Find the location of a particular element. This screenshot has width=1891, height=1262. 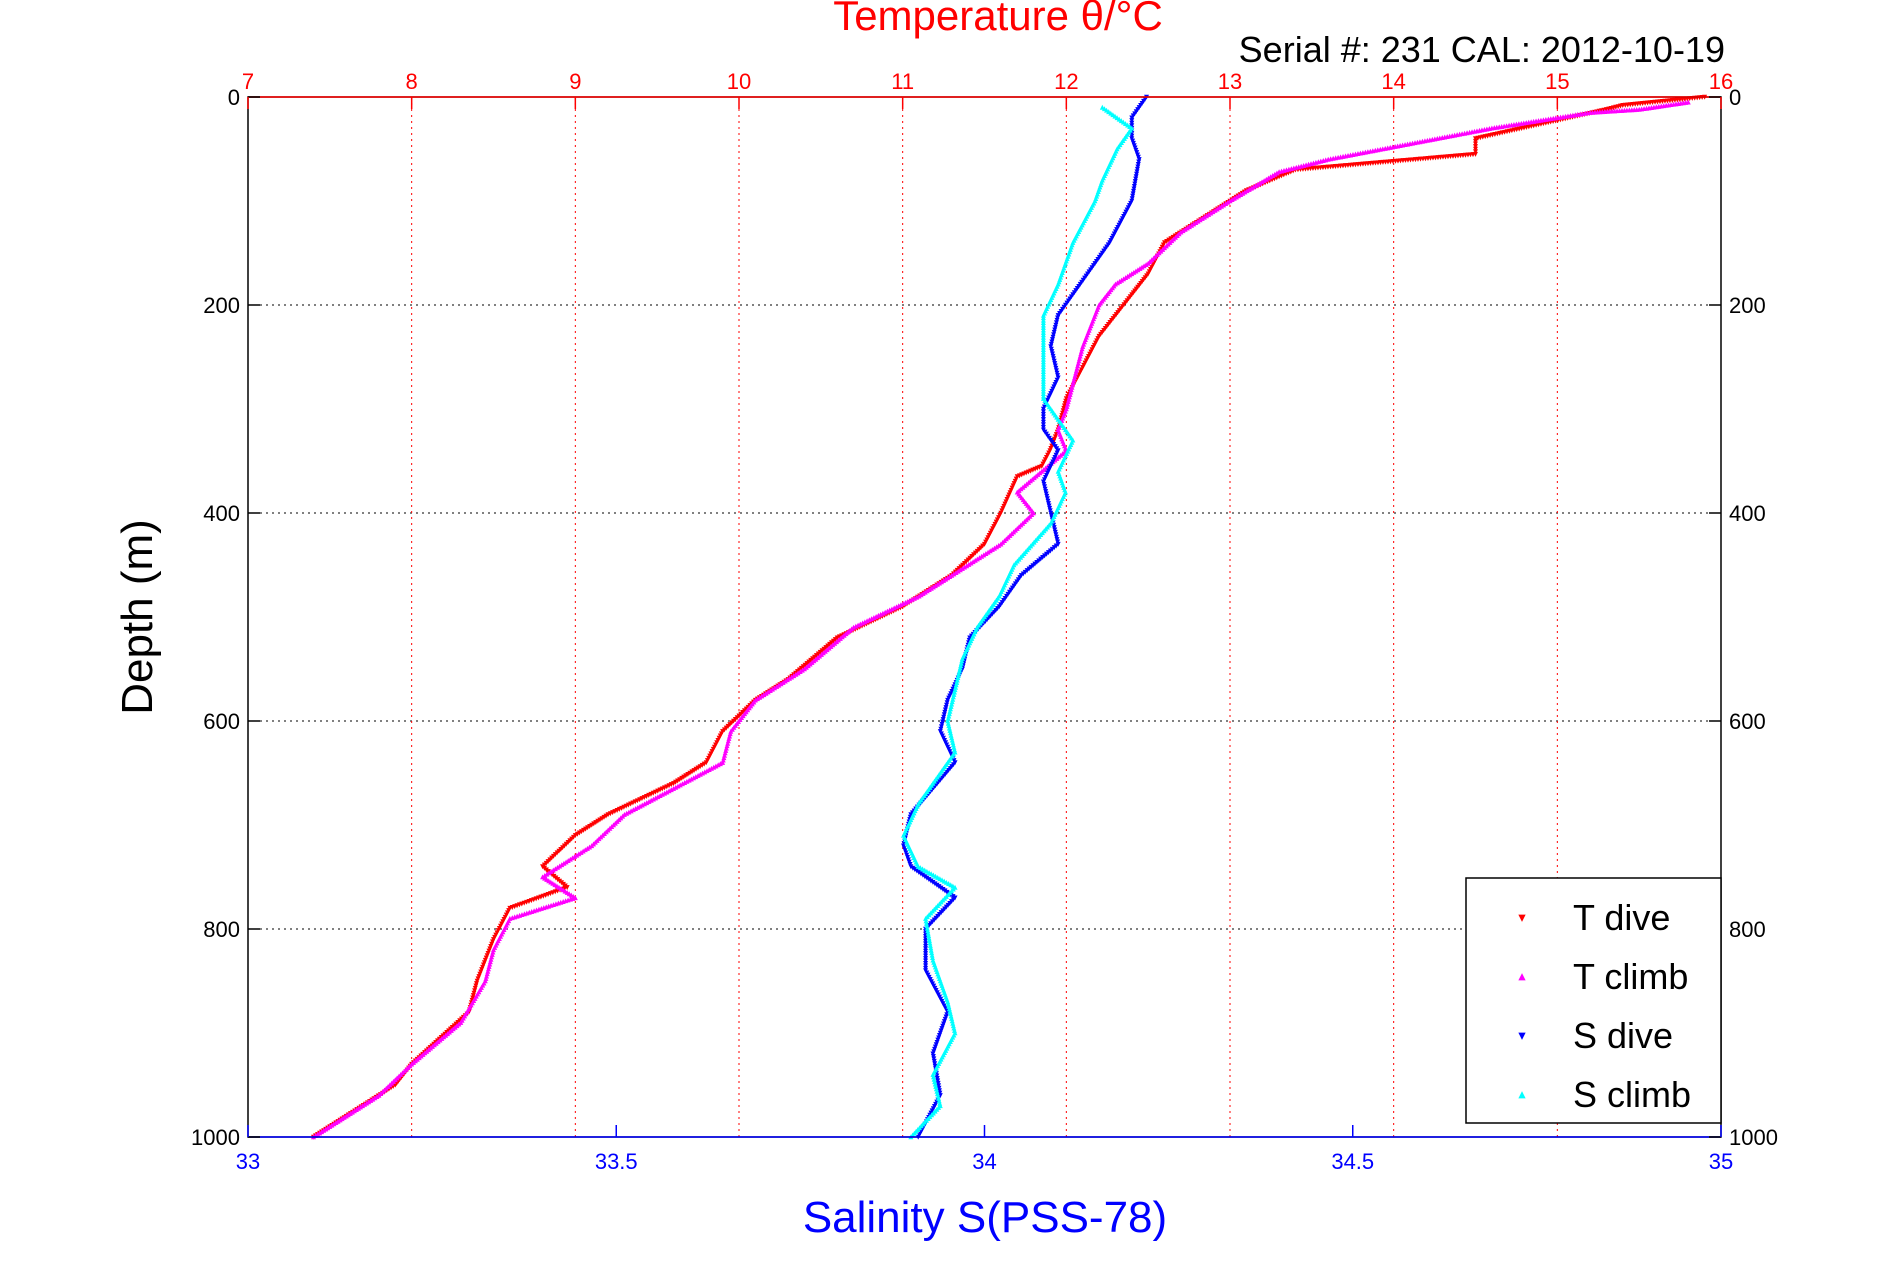

salinity-tick-label: 33 is located at coordinates (248, 1161).